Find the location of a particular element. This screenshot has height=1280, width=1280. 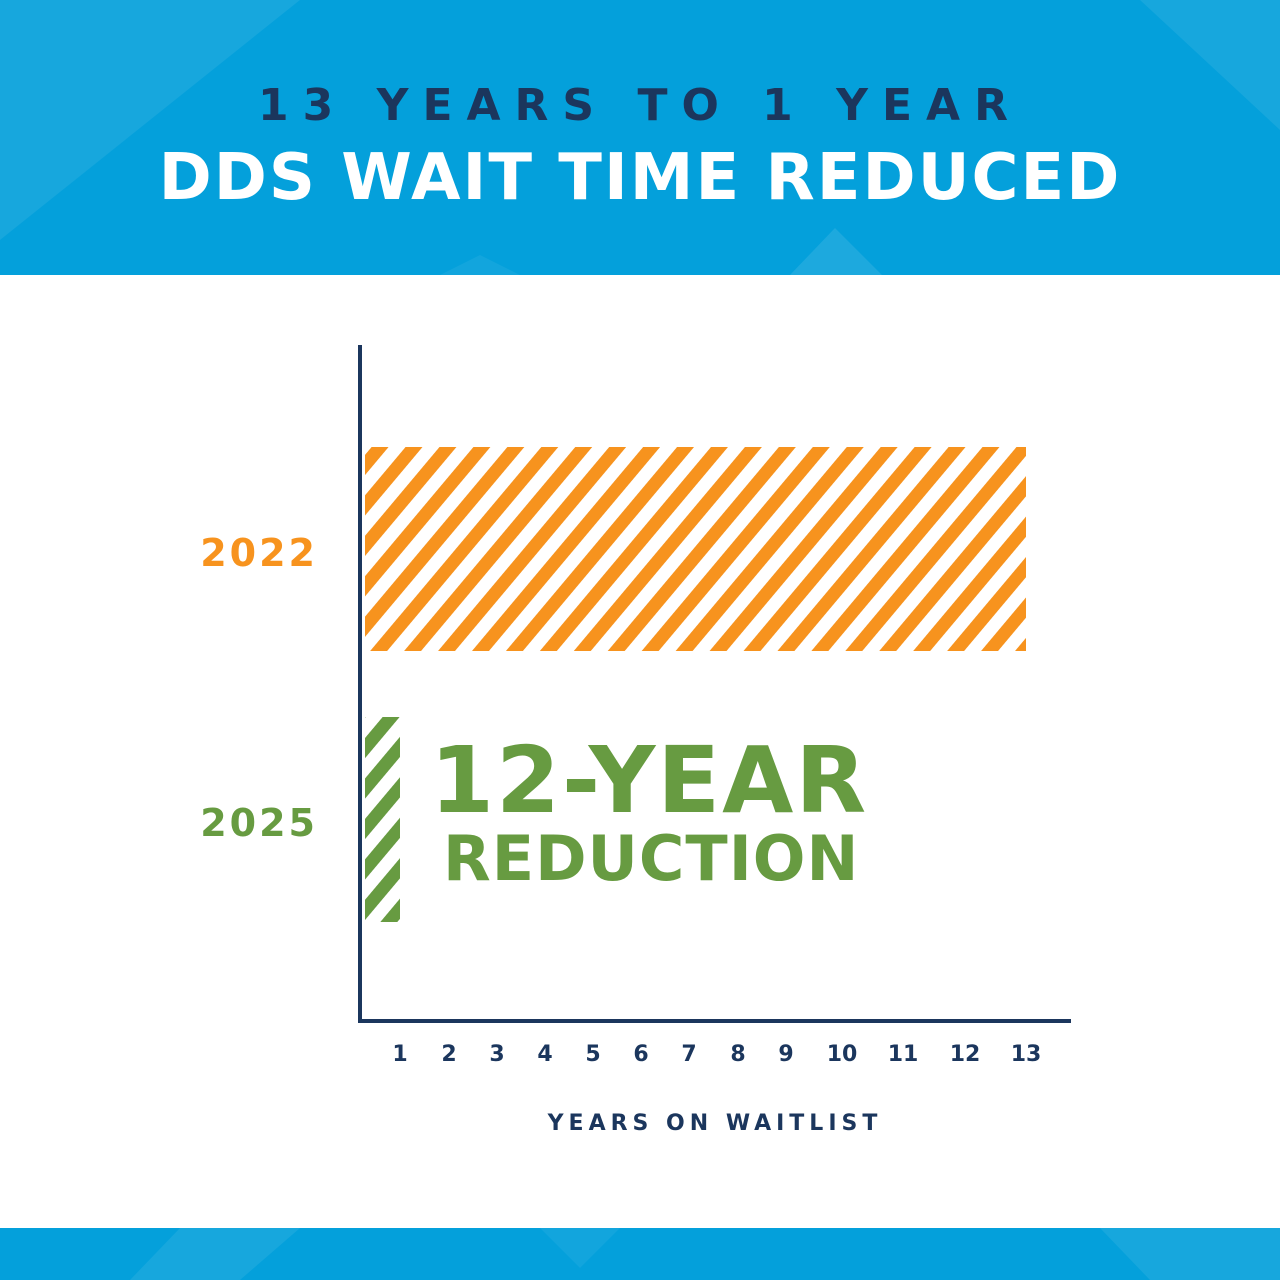

category-label-2025: 2025 is located at coordinates (259, 823).